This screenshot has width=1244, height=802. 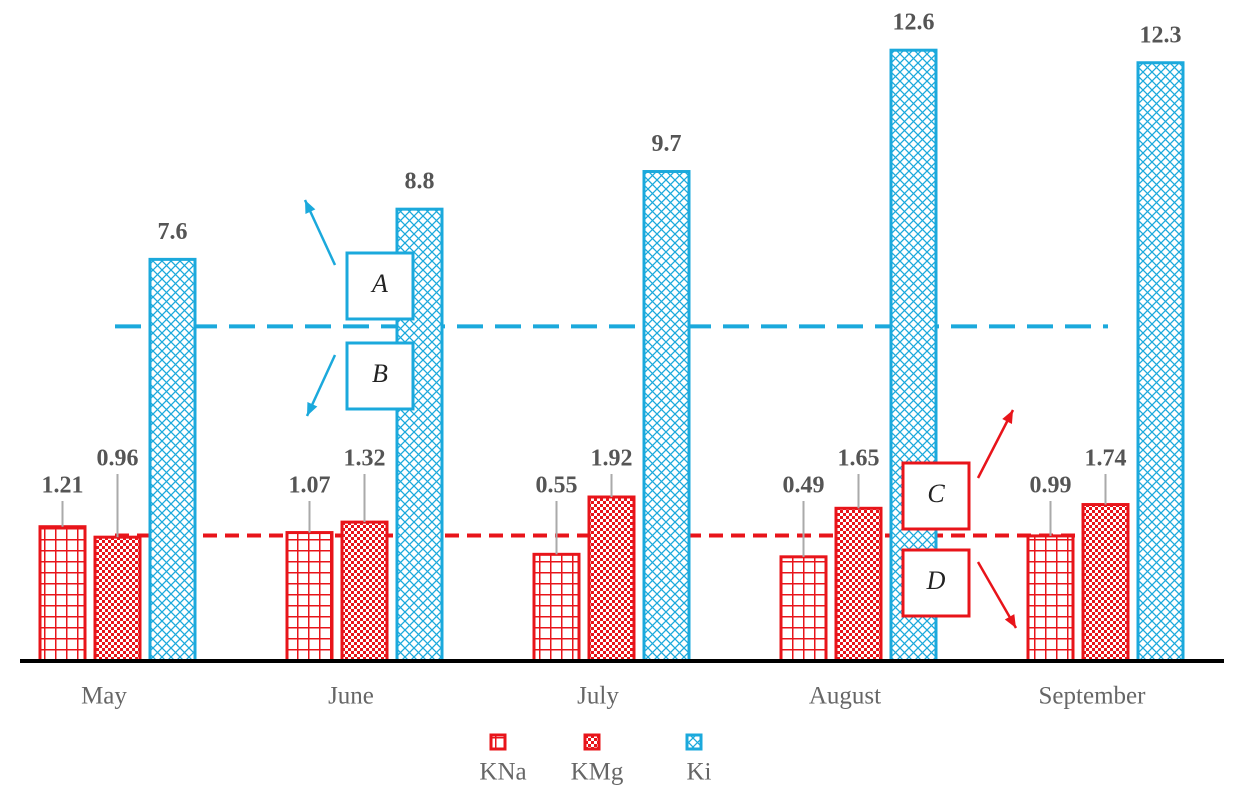 I want to click on annotation-text: A, so click(x=379, y=283).